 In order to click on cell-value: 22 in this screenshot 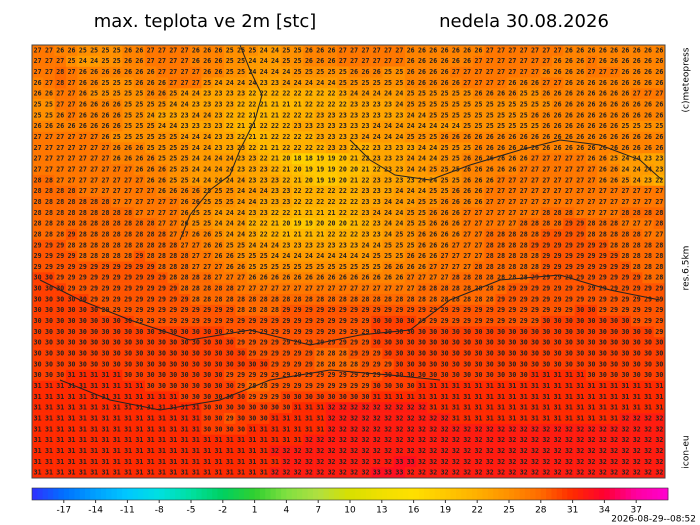, I will do `click(320, 94)`.